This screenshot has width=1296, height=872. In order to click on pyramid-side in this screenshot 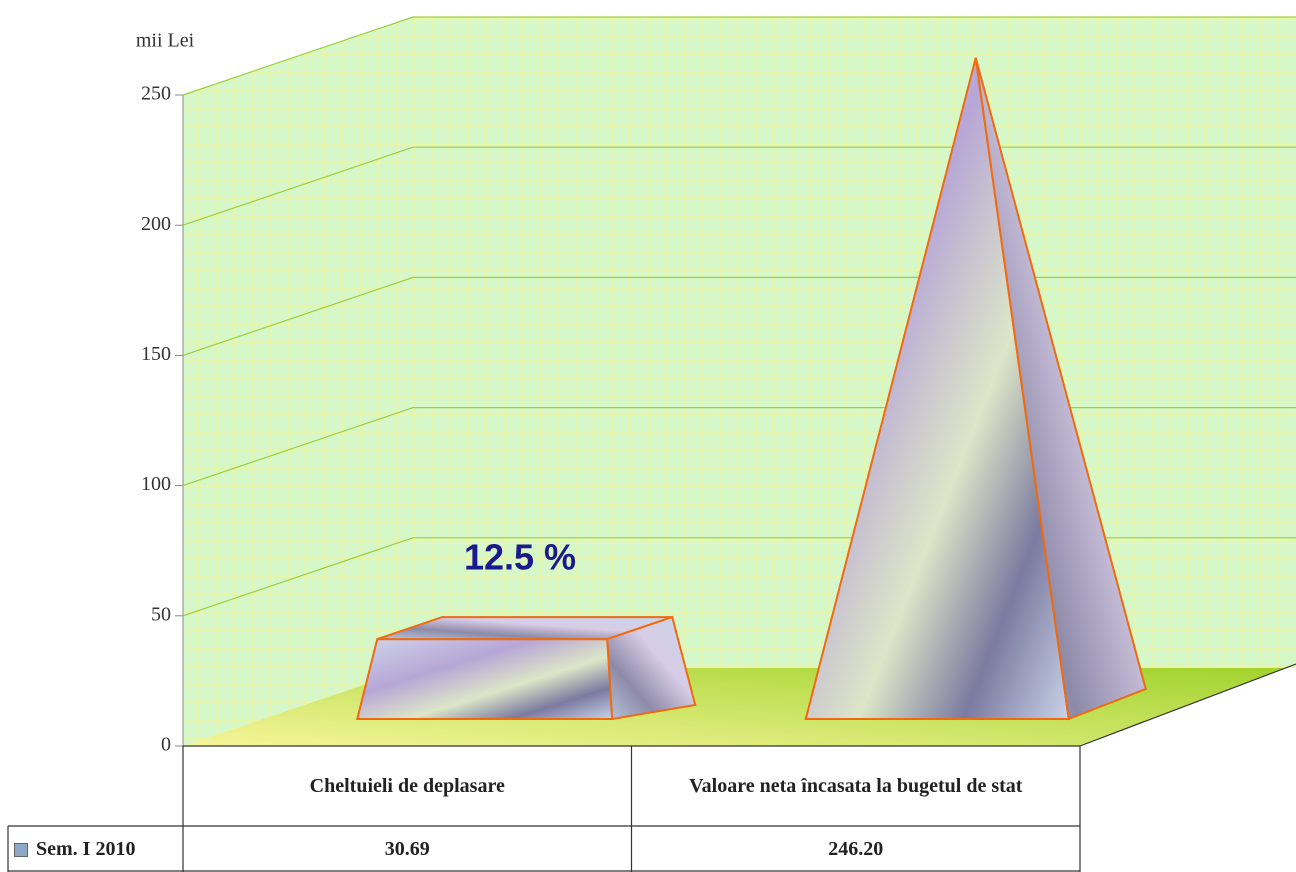, I will do `click(1060, 389)`.